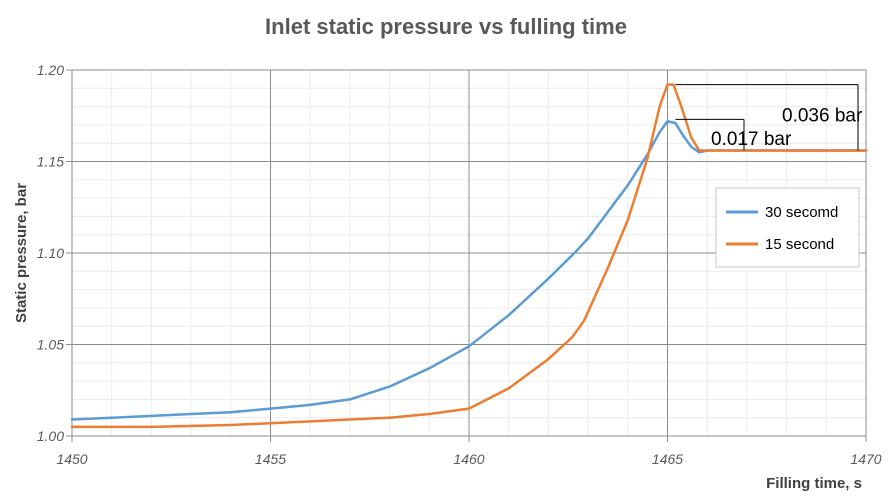 Image resolution: width=893 pixels, height=503 pixels. What do you see at coordinates (769, 117) in the screenshot?
I see `annotations: 0.036 bar 0.017 bar` at bounding box center [769, 117].